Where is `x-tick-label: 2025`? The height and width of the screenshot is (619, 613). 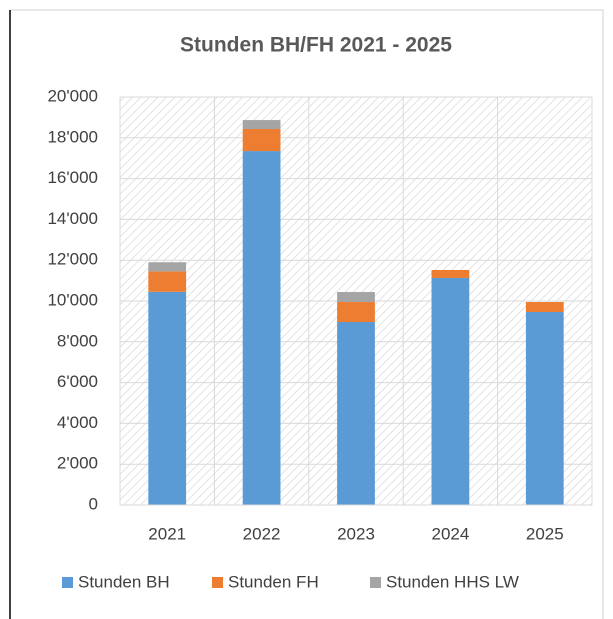
x-tick-label: 2025 is located at coordinates (545, 533).